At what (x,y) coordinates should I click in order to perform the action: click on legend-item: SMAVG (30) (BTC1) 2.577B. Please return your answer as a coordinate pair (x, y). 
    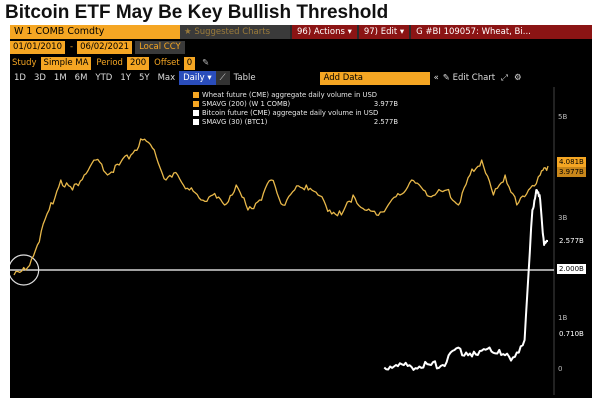
    Looking at the image, I should click on (295, 122).